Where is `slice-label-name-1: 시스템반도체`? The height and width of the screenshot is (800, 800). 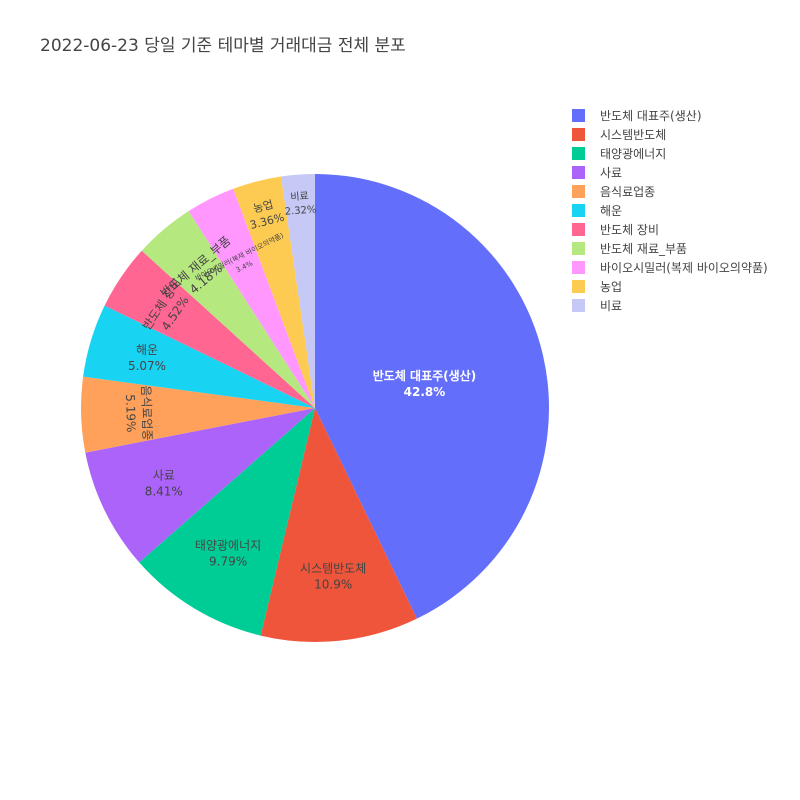 slice-label-name-1: 시스템반도체 is located at coordinates (333, 568).